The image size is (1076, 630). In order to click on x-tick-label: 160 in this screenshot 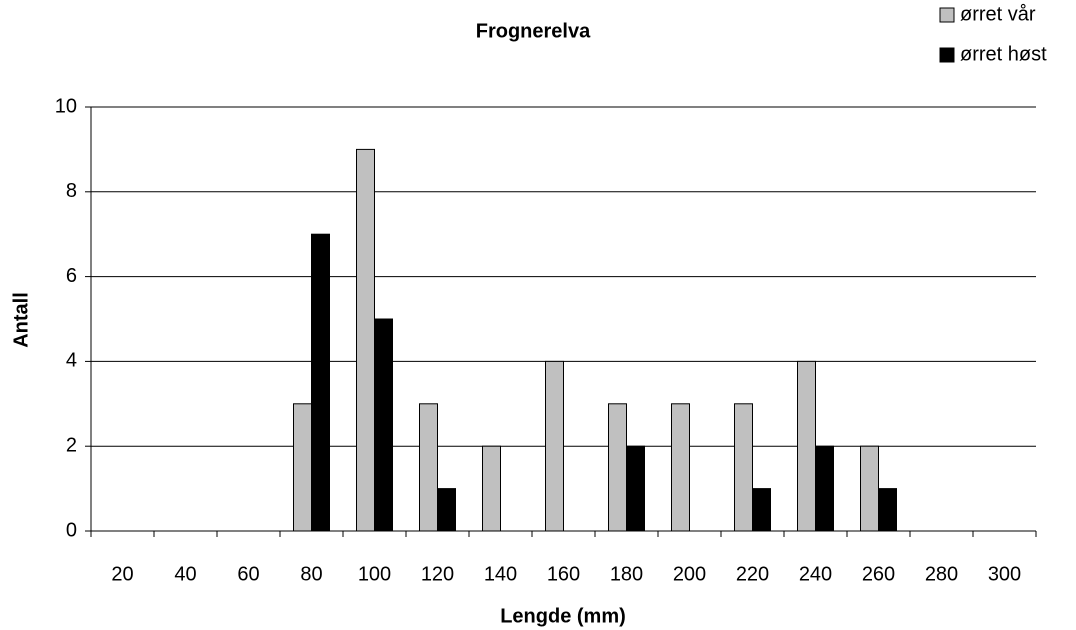, I will do `click(563, 574)`.